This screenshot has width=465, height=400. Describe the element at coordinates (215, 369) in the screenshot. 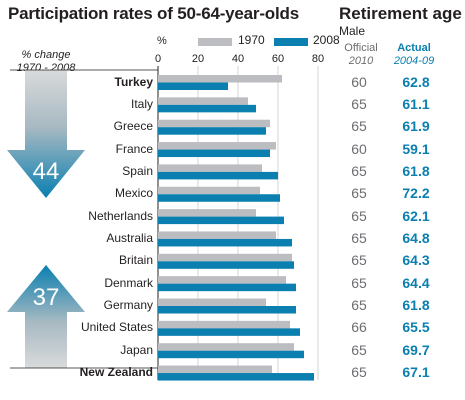

I see `bar-1970-new-zealand` at that location.